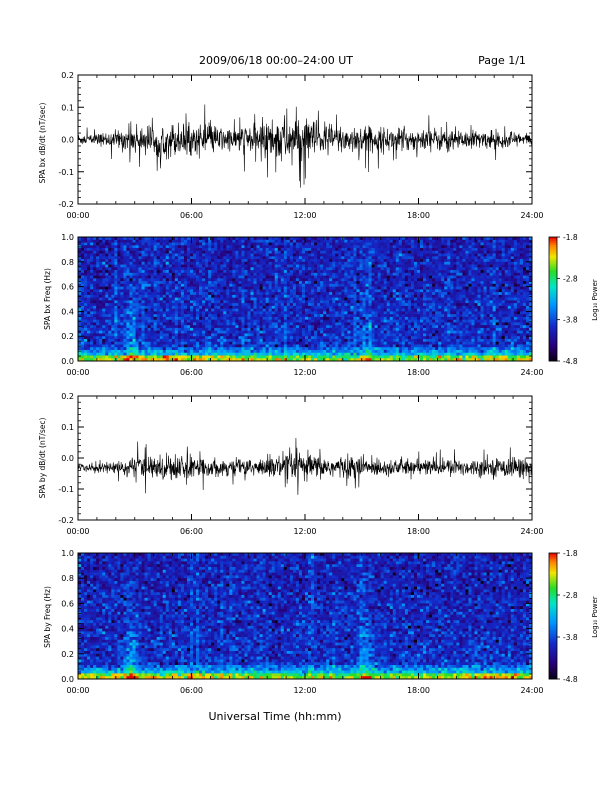 This screenshot has height=792, width=612. What do you see at coordinates (42, 143) in the screenshot?
I see `panel-bx-dbdt-ylabel: SPA bx dB/dt (nT/sec)` at bounding box center [42, 143].